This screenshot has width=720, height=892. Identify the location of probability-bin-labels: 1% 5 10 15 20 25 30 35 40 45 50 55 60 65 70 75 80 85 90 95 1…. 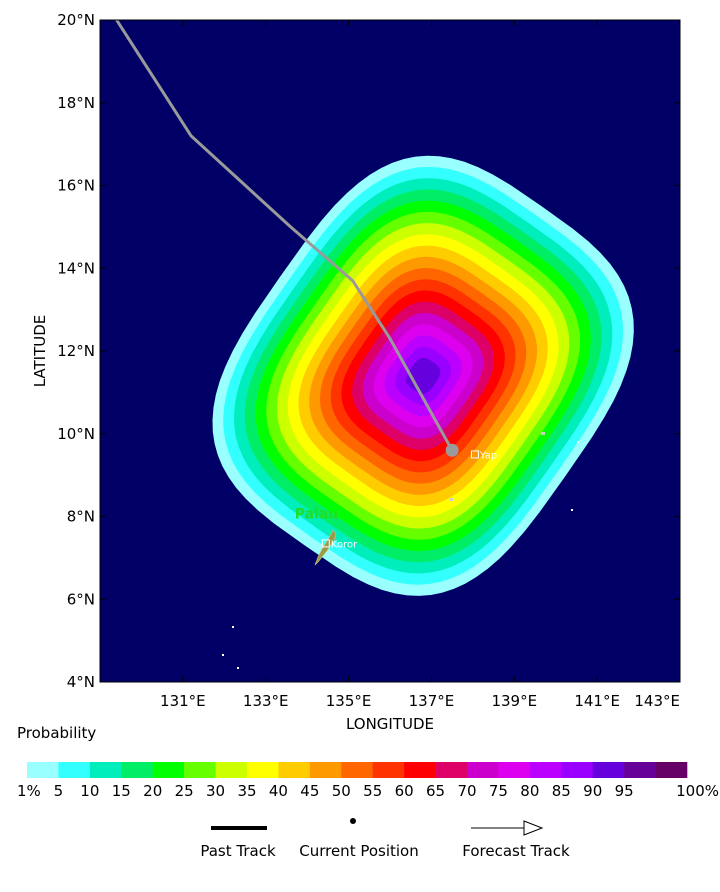
(368, 791).